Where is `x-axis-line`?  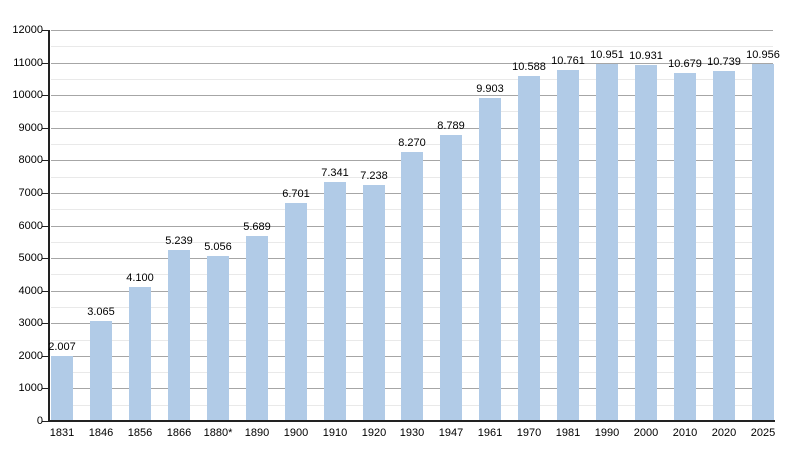 x-axis-line is located at coordinates (411, 421).